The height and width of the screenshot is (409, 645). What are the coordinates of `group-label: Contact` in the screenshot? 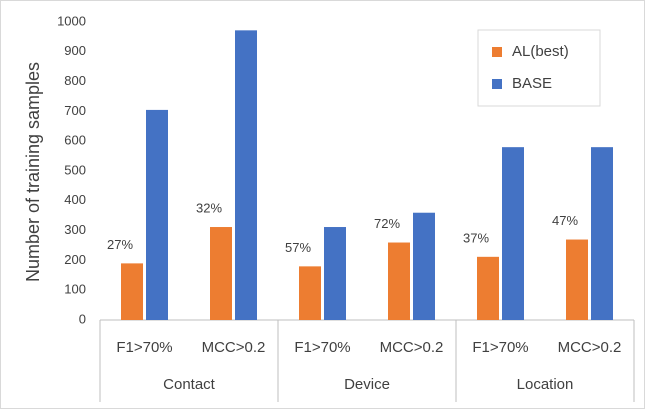 It's located at (189, 384).